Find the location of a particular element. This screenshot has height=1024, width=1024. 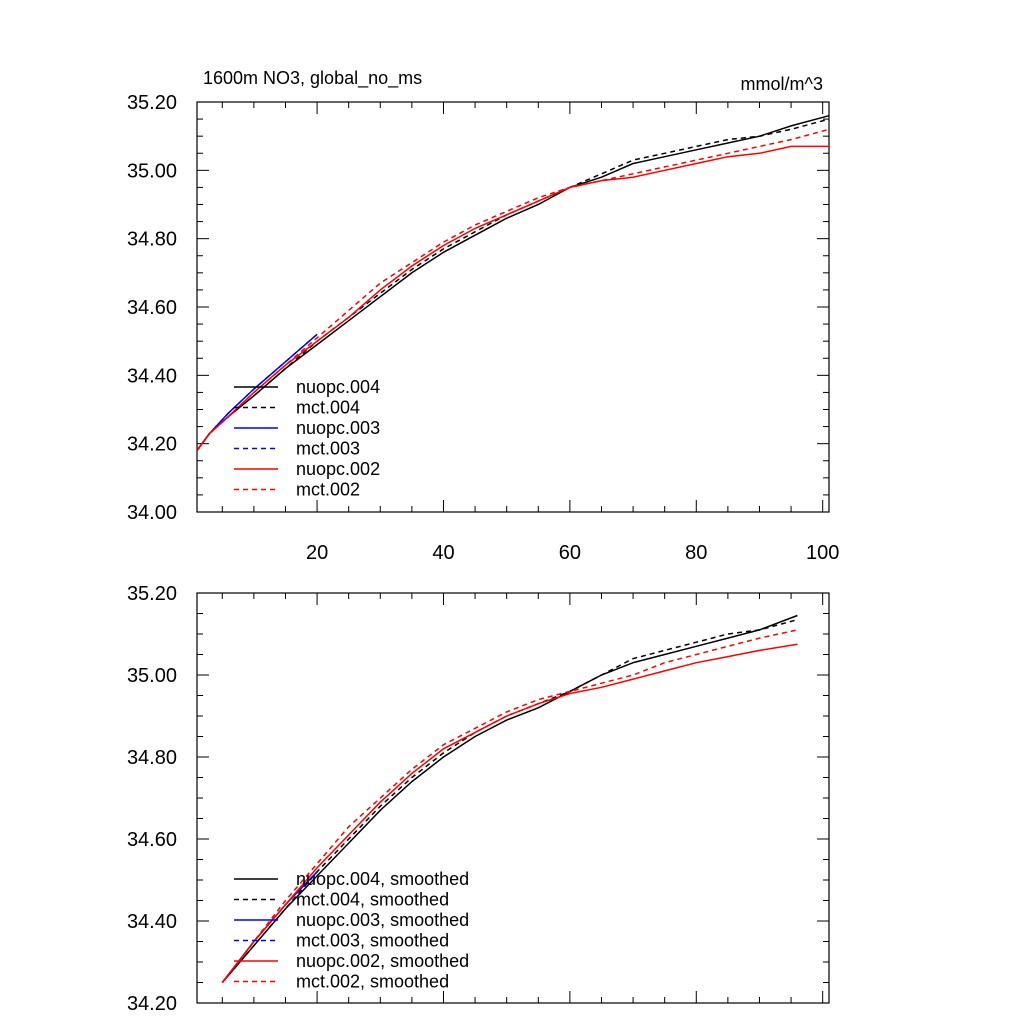

legend-label: mct.002, smoothed is located at coordinates (372, 982).